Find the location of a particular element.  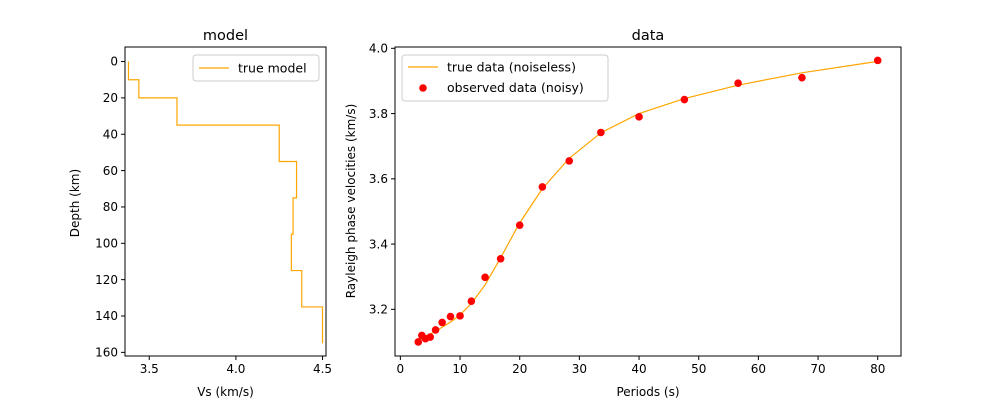

model-title: model is located at coordinates (225, 36).